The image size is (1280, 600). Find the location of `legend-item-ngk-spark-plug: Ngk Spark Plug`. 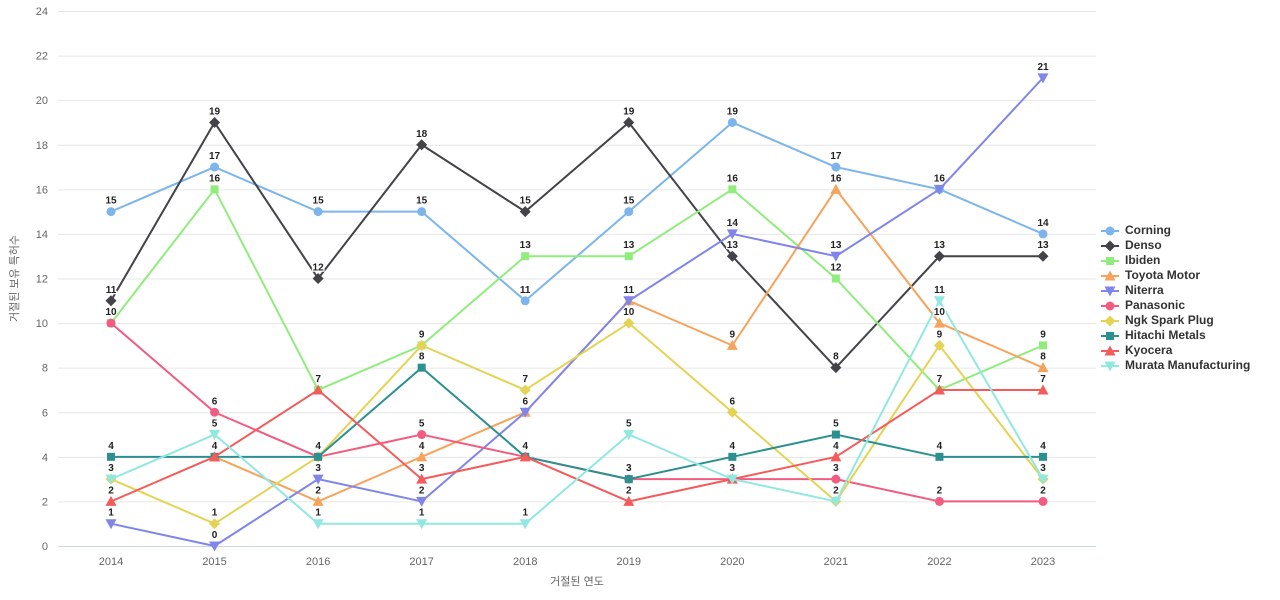

legend-item-ngk-spark-plug: Ngk Spark Plug is located at coordinates (1175, 320).